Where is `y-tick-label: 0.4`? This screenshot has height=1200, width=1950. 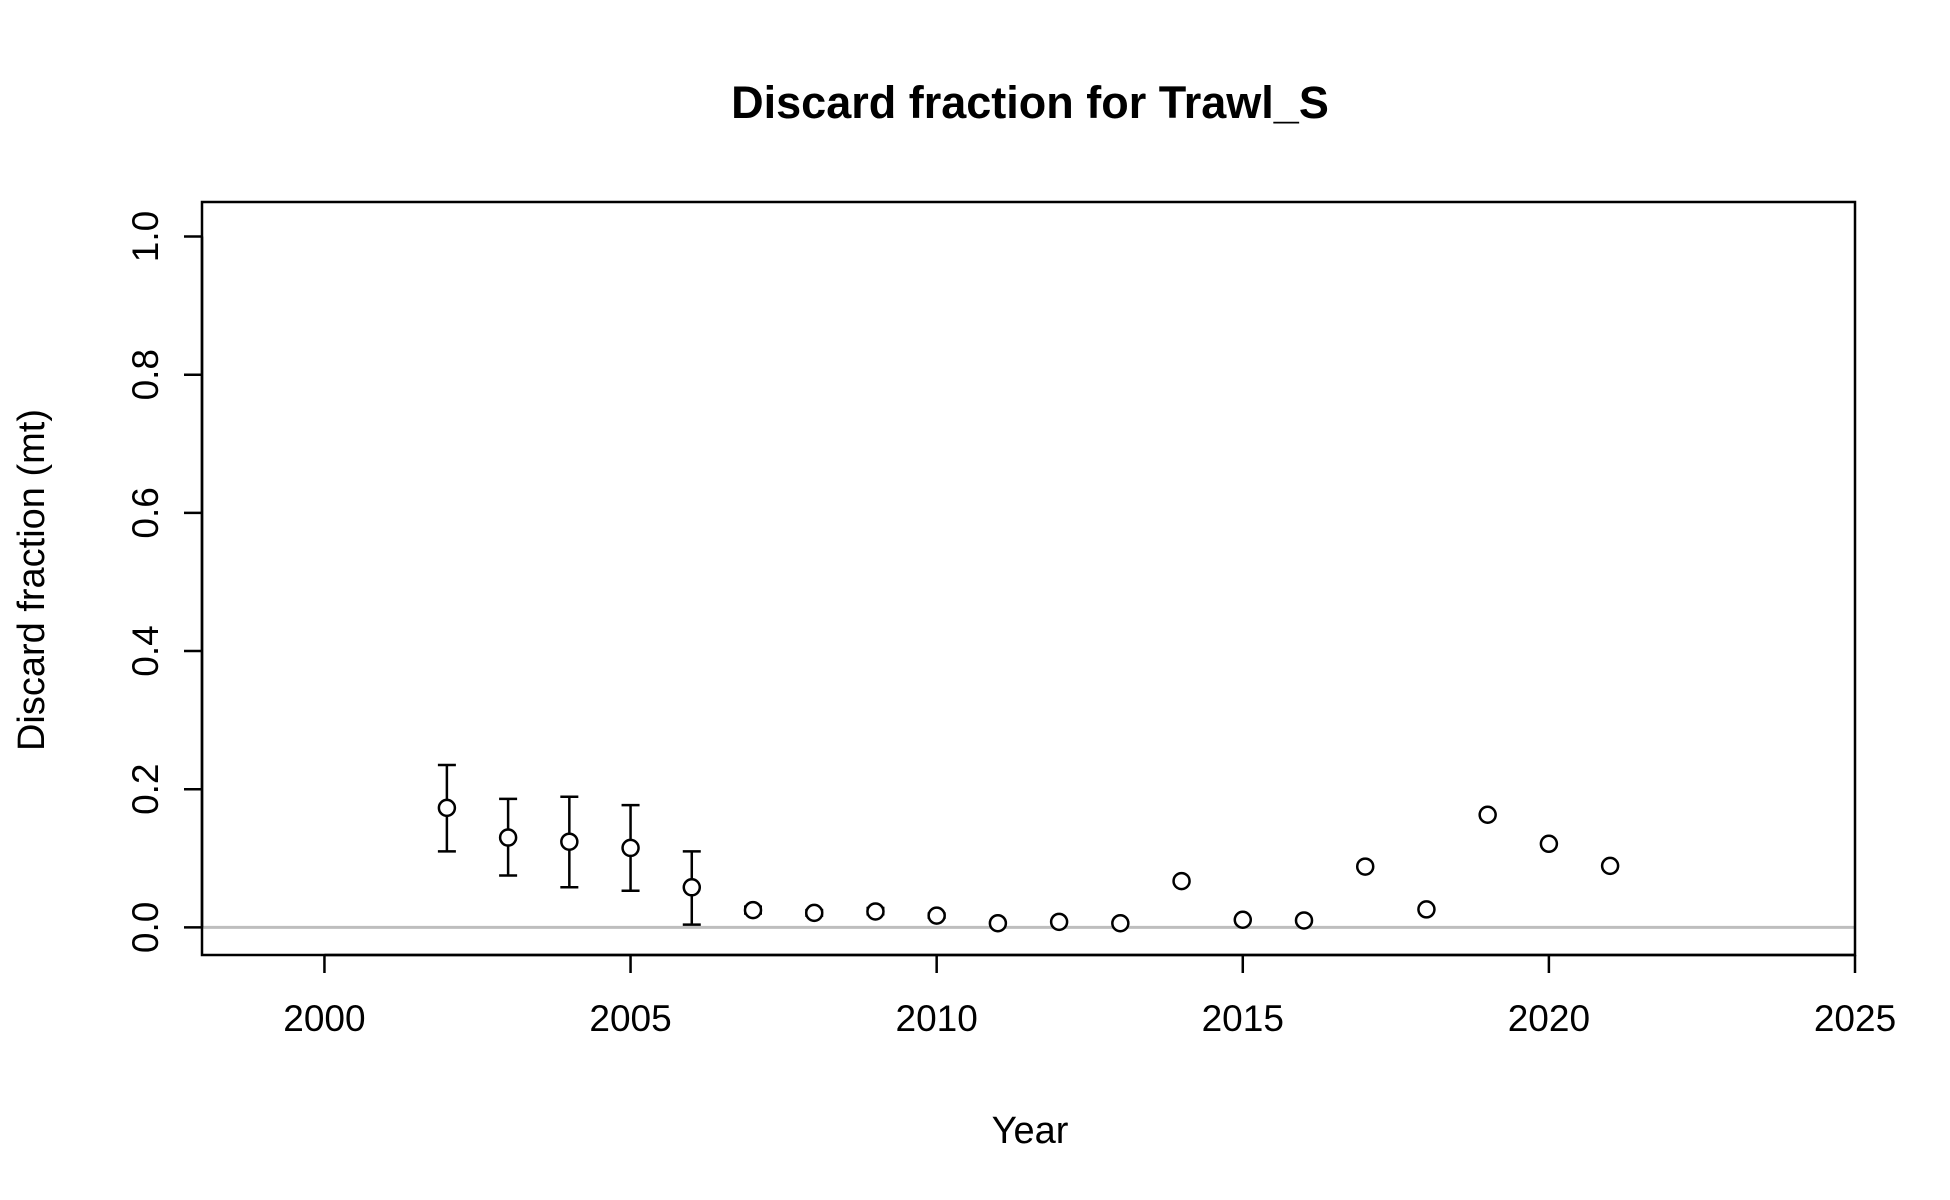
y-tick-label: 0.4 is located at coordinates (145, 650).